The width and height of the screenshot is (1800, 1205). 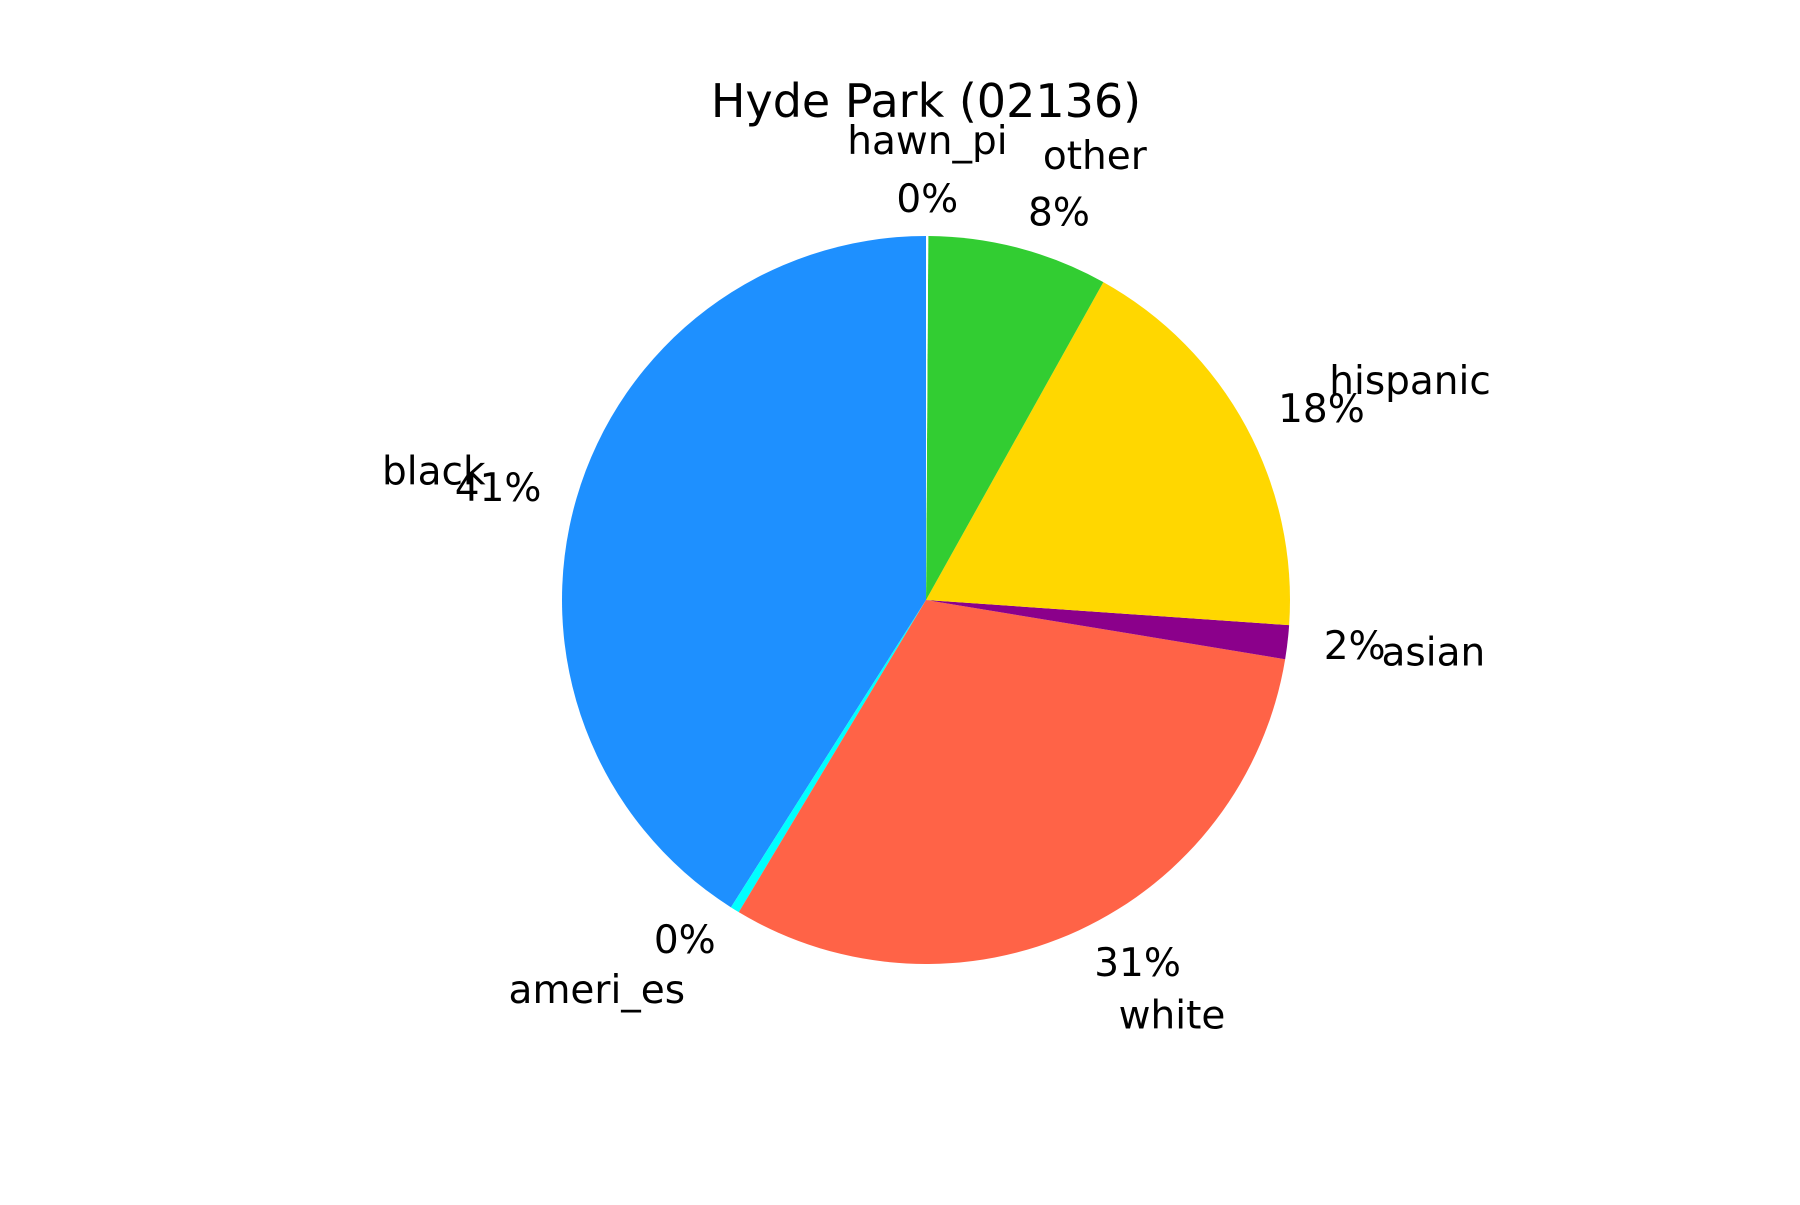 What do you see at coordinates (744, 572) in the screenshot?
I see `pie-slice-black` at bounding box center [744, 572].